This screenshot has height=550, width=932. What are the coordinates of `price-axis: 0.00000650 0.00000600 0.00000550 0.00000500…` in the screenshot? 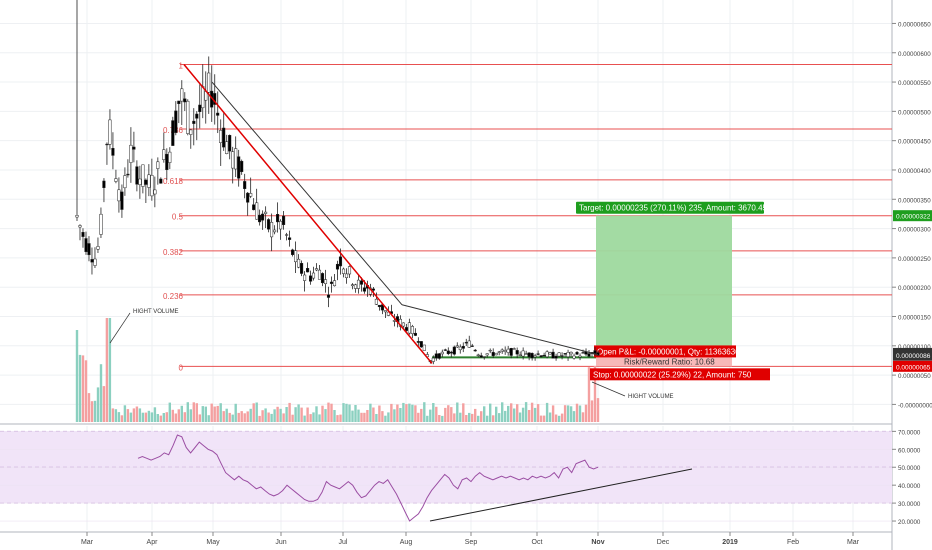 It's located at (912, 212).